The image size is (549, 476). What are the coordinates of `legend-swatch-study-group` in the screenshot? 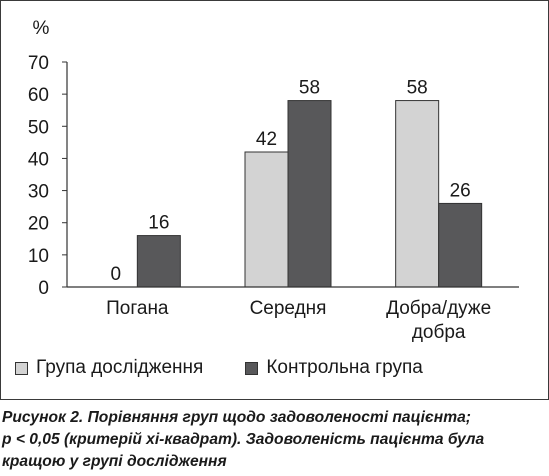 It's located at (21, 368).